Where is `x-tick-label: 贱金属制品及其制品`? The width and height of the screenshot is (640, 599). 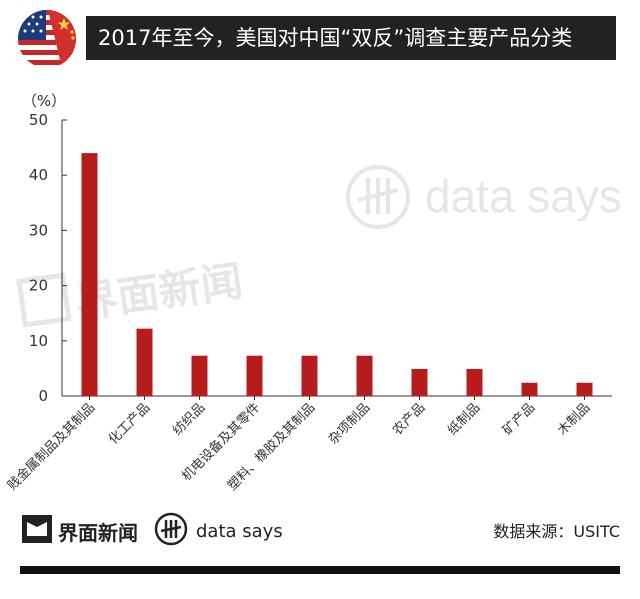 x-tick-label: 贱金属制品及其制品 is located at coordinates (51, 447).